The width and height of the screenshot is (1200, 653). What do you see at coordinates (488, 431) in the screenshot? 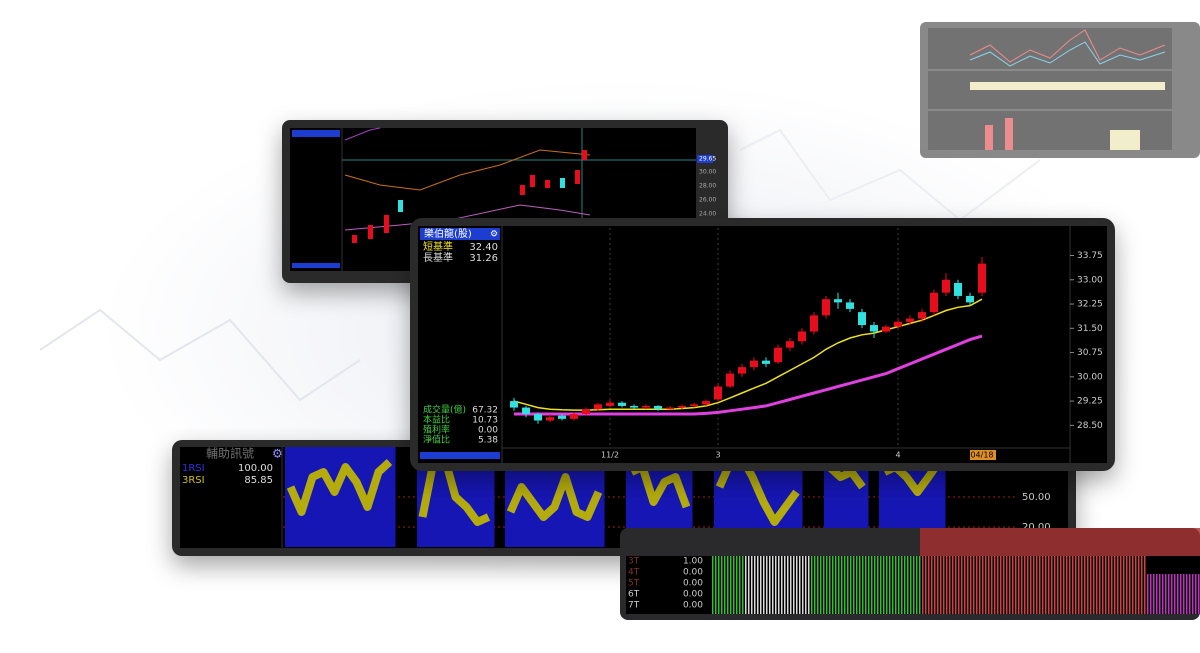
I see `stat-value: 0.00` at bounding box center [488, 431].